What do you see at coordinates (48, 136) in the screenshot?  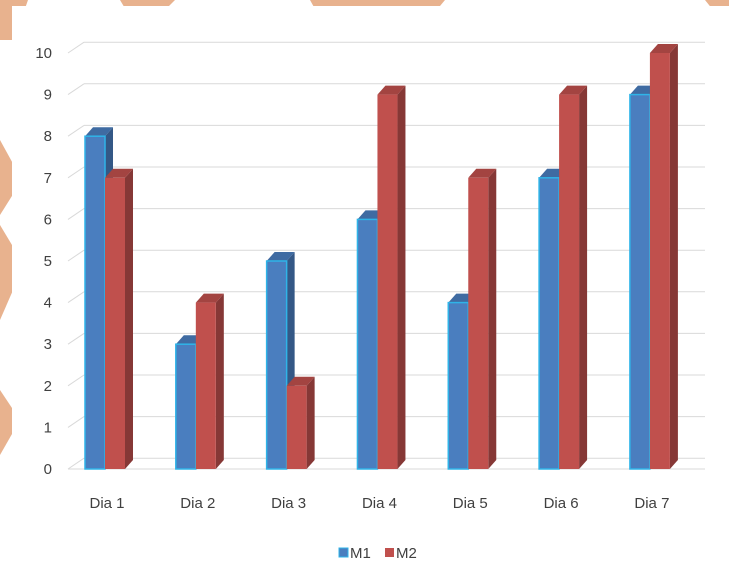 I see `y-tick-label: 8` at bounding box center [48, 136].